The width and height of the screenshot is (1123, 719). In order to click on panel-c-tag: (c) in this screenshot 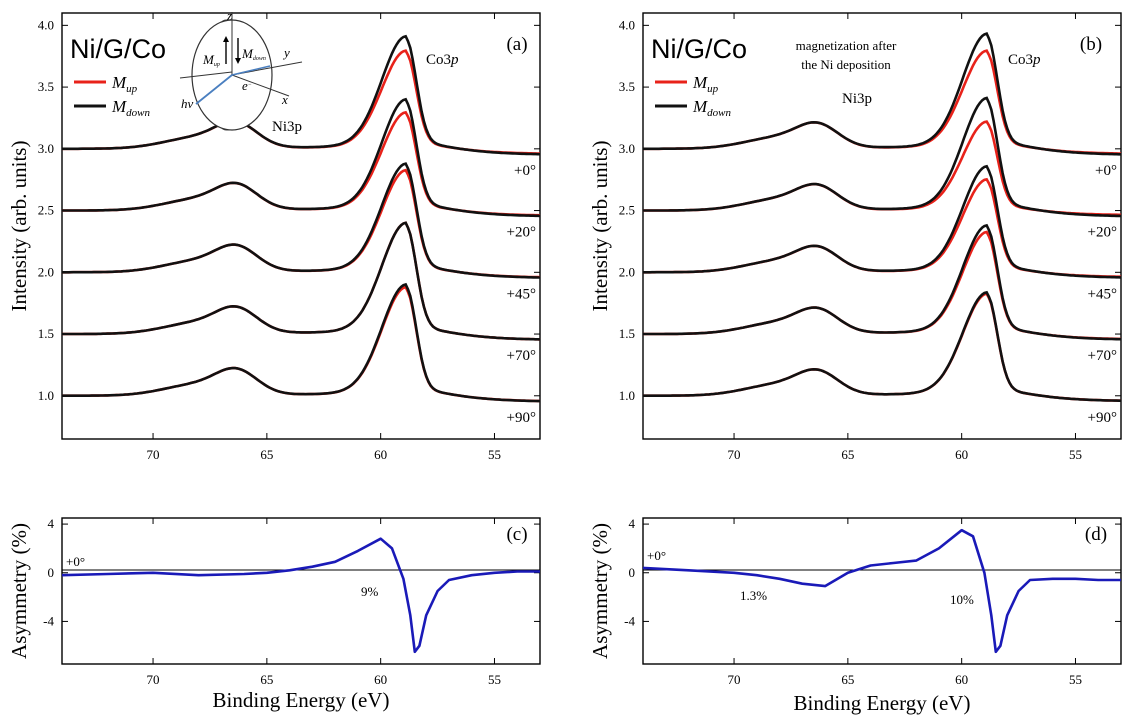, I will do `click(516, 534)`.